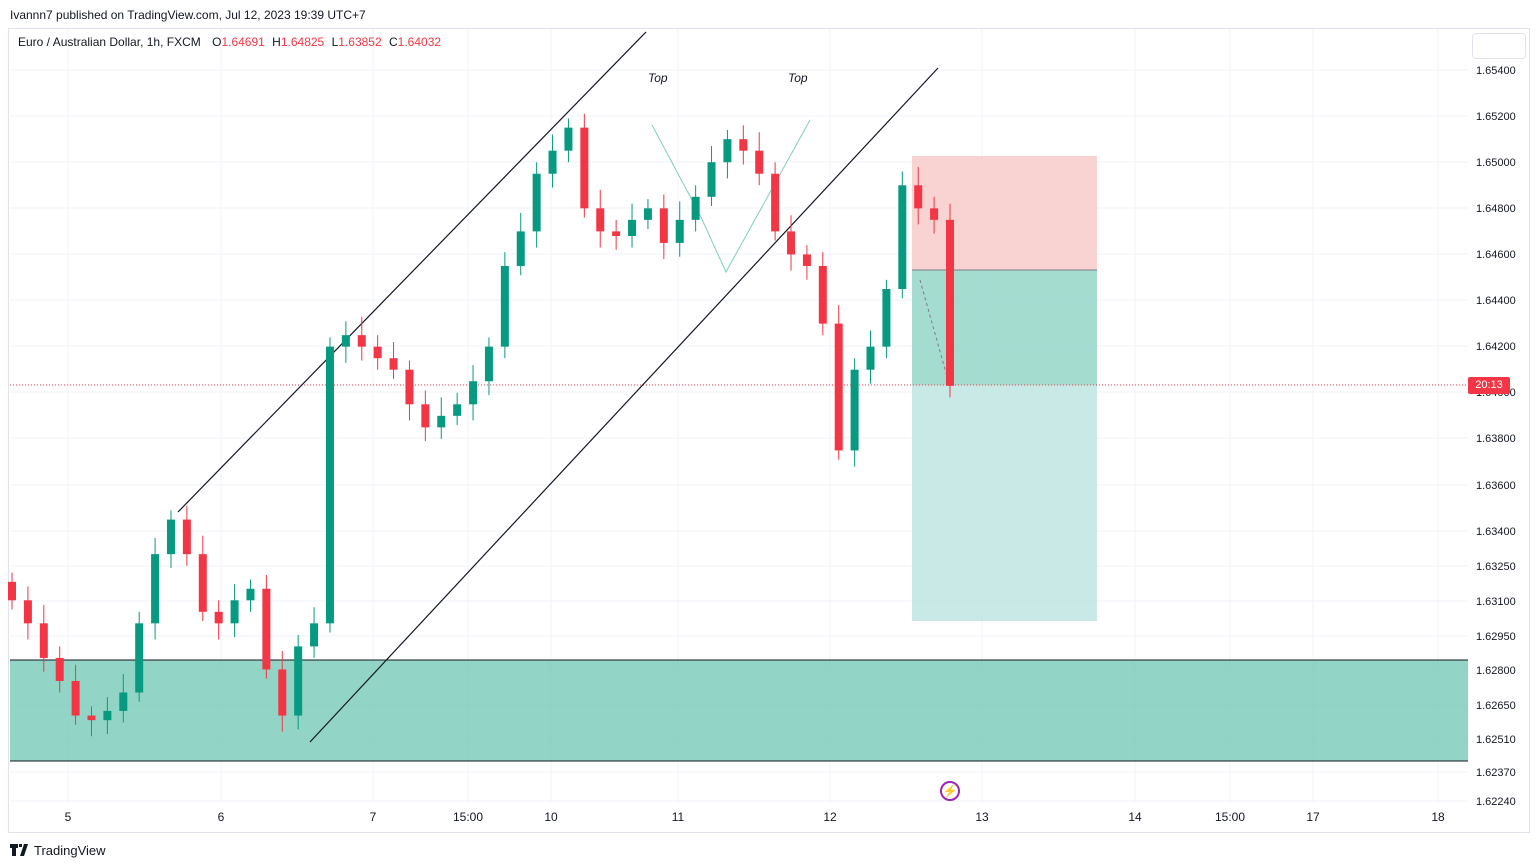 The image size is (1538, 867). Describe the element at coordinates (1496, 773) in the screenshot. I see `price-tick-label: 1.62370` at that location.